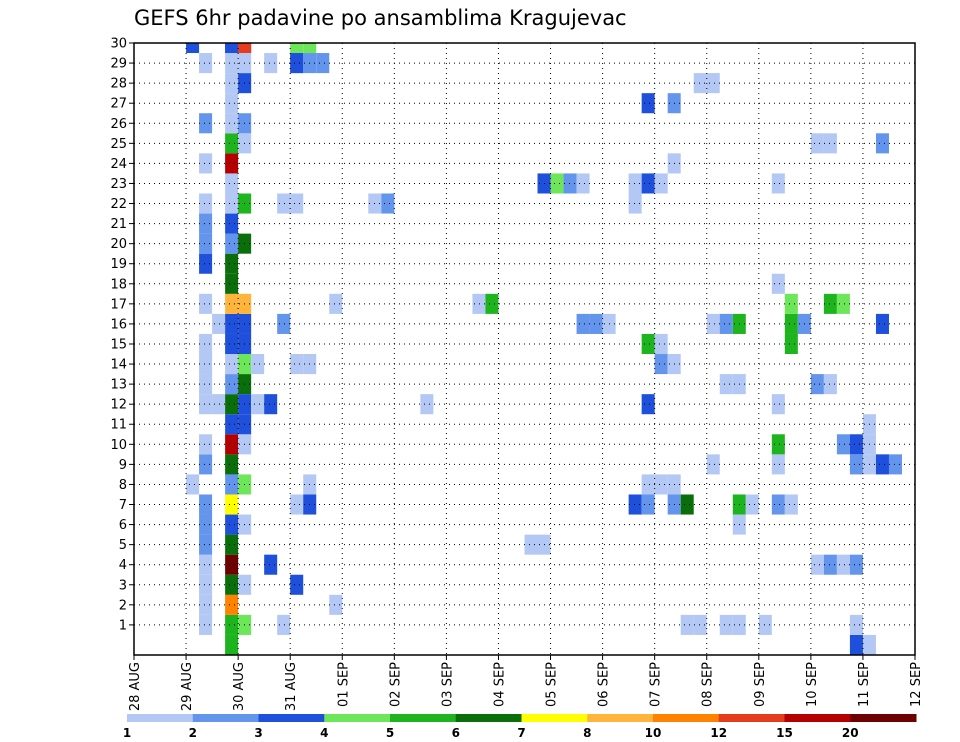 The width and height of the screenshot is (960, 742). I want to click on x-tick-label: 29 AUG, so click(187, 686).